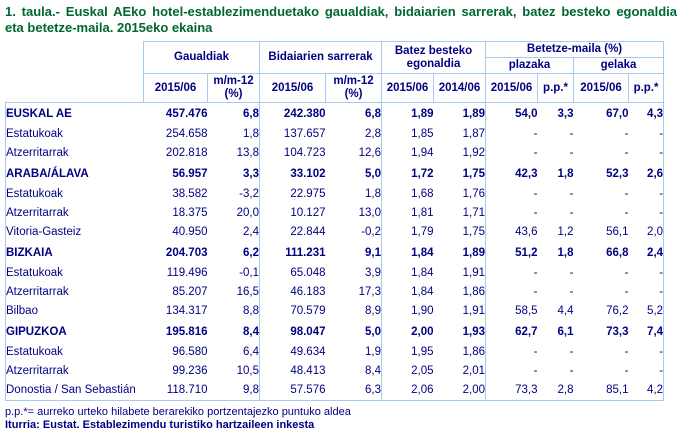 Image resolution: width=685 pixels, height=432 pixels. I want to click on value-cell: 6,3, so click(354, 391).